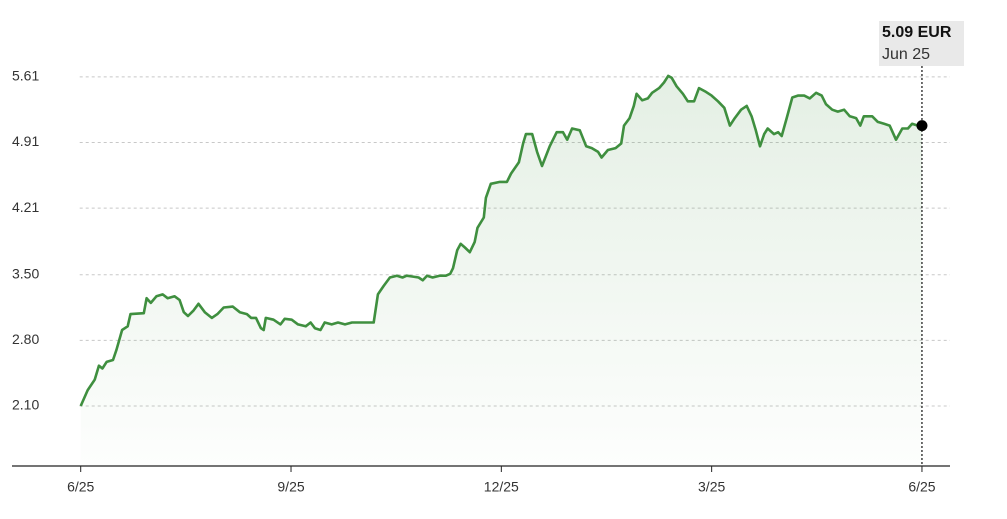 The width and height of the screenshot is (1007, 519). I want to click on x-tick-label: 3/25, so click(711, 487).